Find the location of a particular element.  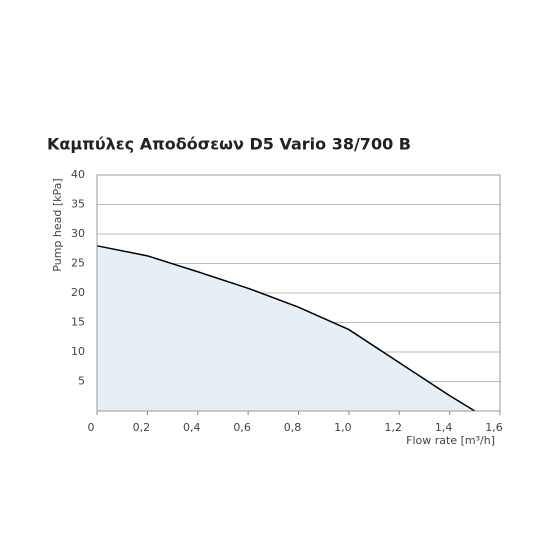

x-axis-label: Flow rate [m³/h] is located at coordinates (450, 440).